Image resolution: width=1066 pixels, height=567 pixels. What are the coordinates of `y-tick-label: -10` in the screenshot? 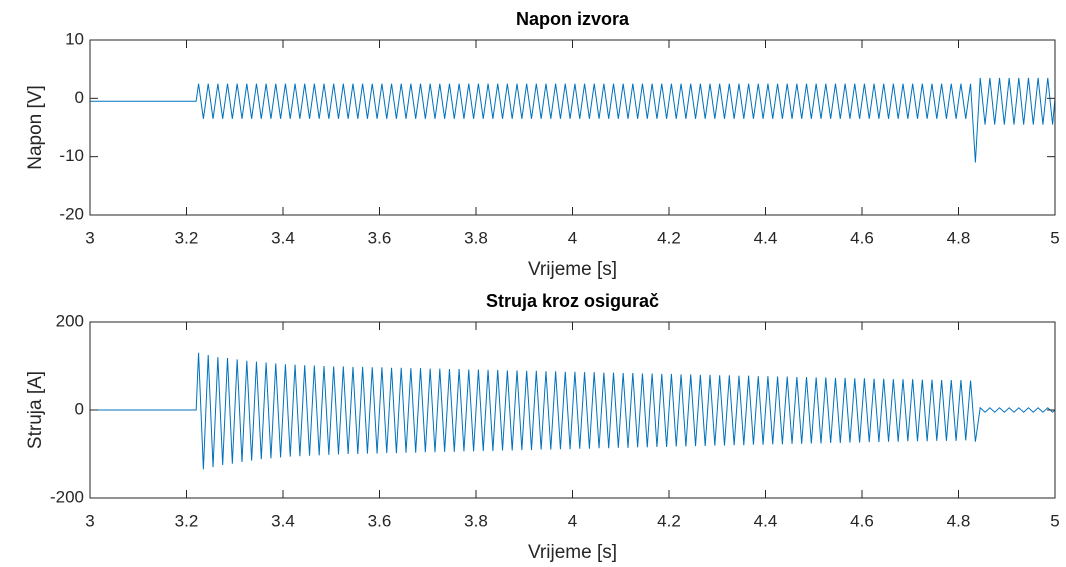 It's located at (71, 155).